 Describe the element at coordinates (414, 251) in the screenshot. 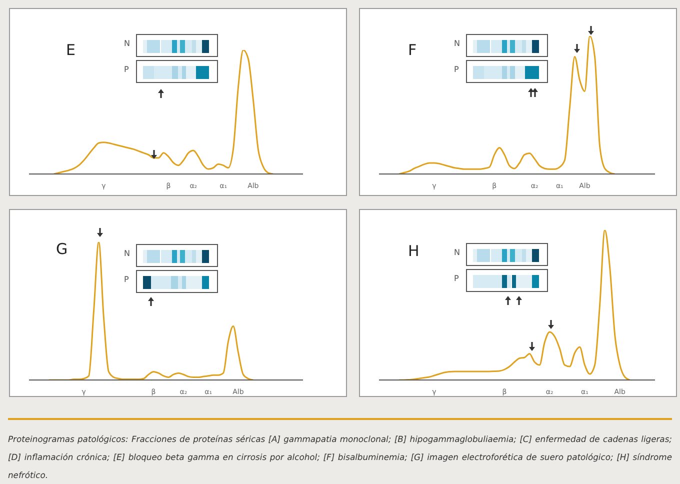

I see `text: H` at that location.